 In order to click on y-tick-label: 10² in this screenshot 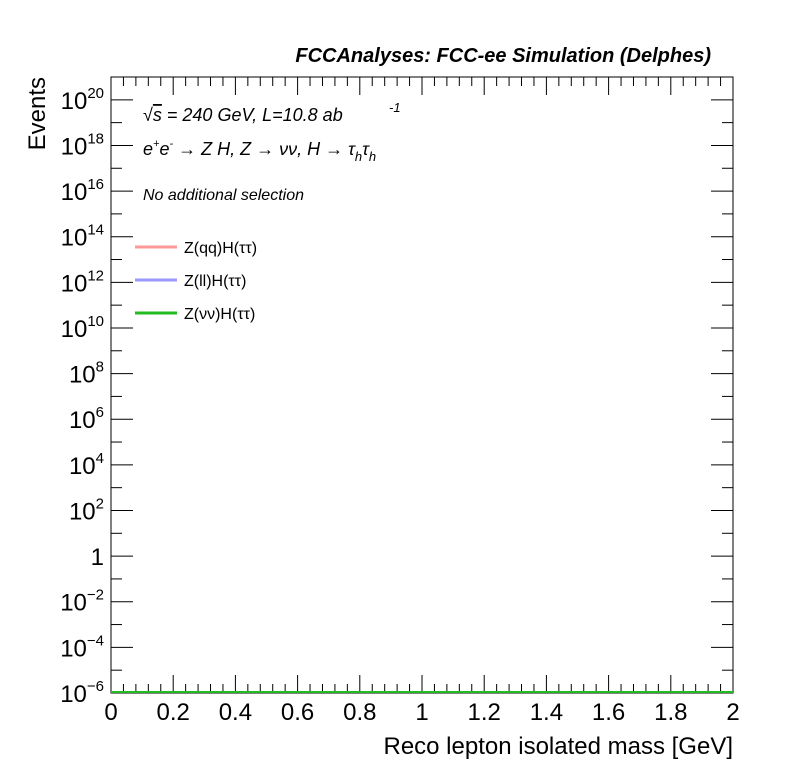, I will do `click(86, 510)`.